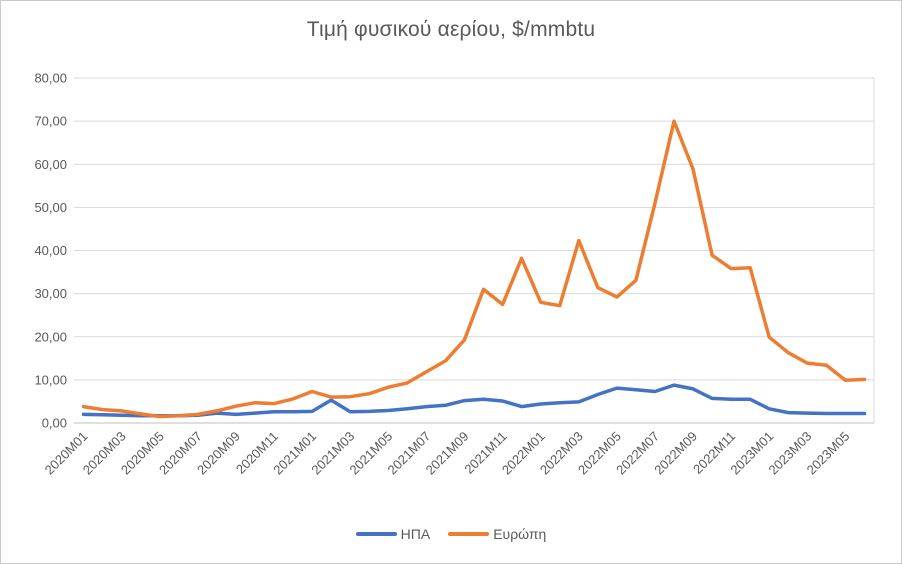  What do you see at coordinates (50, 336) in the screenshot?
I see `y-tick-label: 20,00` at bounding box center [50, 336].